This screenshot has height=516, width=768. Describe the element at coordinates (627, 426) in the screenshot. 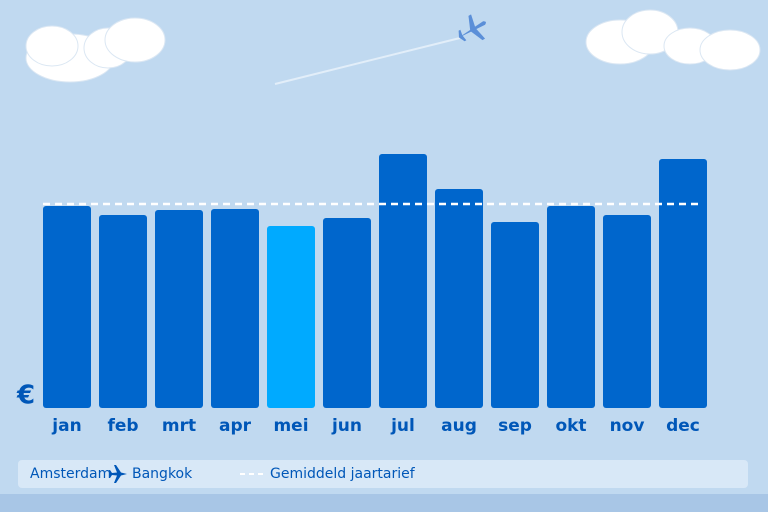

I see `x-tick-label: nov` at that location.